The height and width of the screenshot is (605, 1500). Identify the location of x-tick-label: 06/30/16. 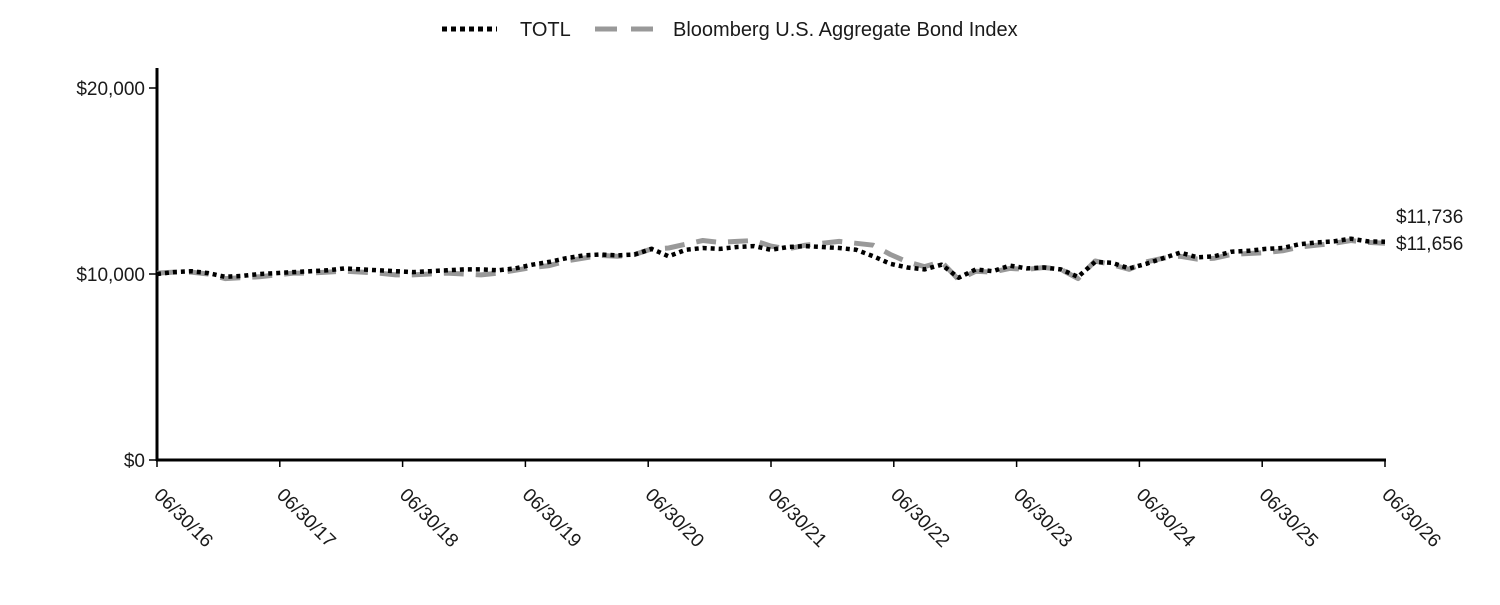
(182, 518).